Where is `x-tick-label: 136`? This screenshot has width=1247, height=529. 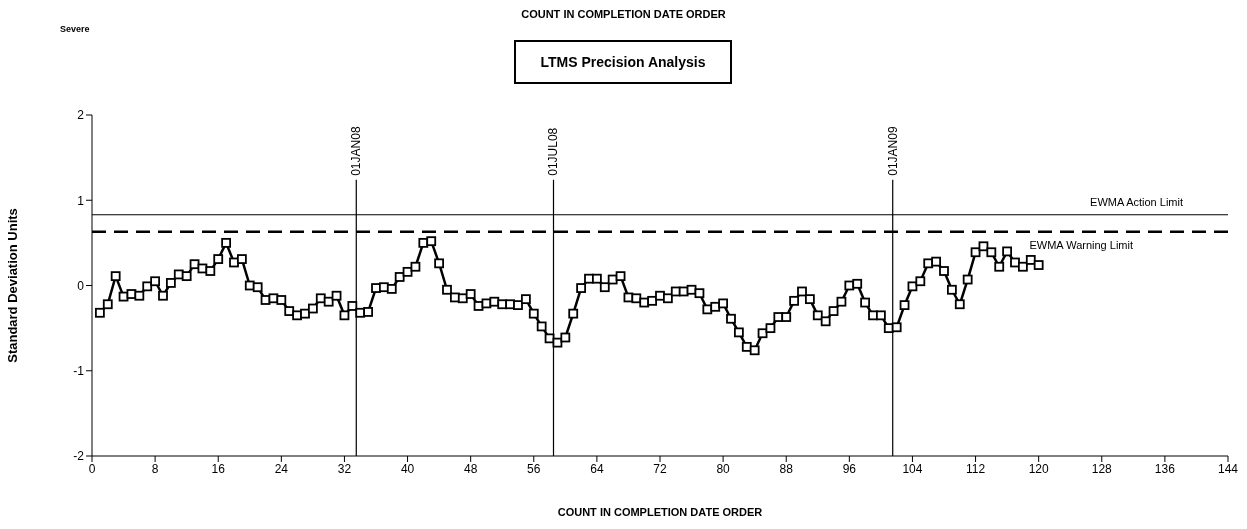 x-tick-label: 136 is located at coordinates (1165, 468).